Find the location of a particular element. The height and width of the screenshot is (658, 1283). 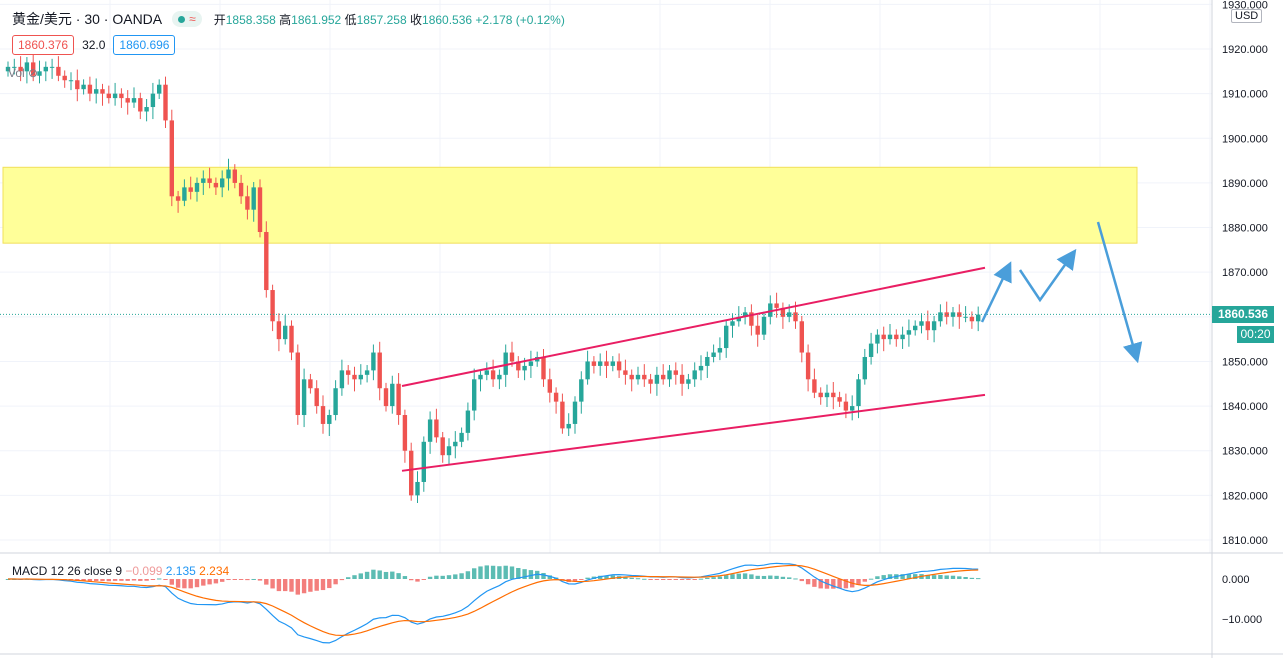

price-tick-label: 1850.000 is located at coordinates (1245, 362).